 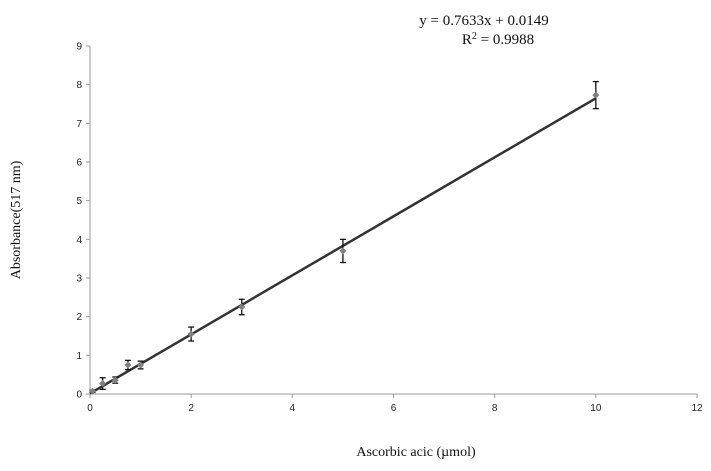 What do you see at coordinates (79, 201) in the screenshot?
I see `y-tick-label: 5` at bounding box center [79, 201].